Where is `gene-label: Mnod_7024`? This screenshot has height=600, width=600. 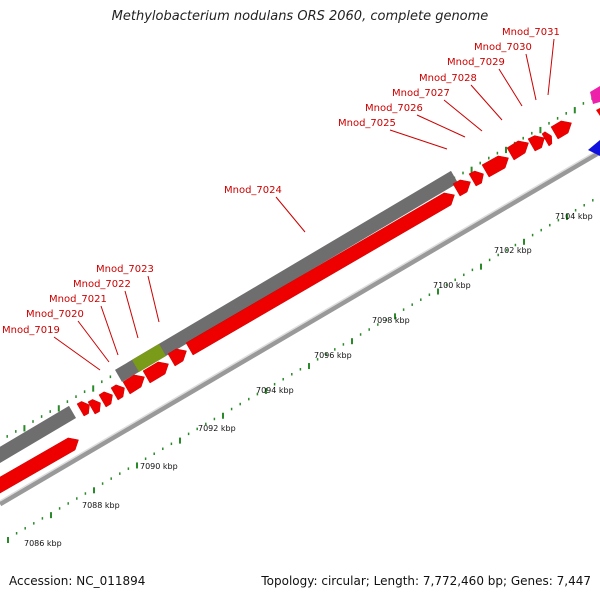 gene-label: Mnod_7024 is located at coordinates (253, 190).